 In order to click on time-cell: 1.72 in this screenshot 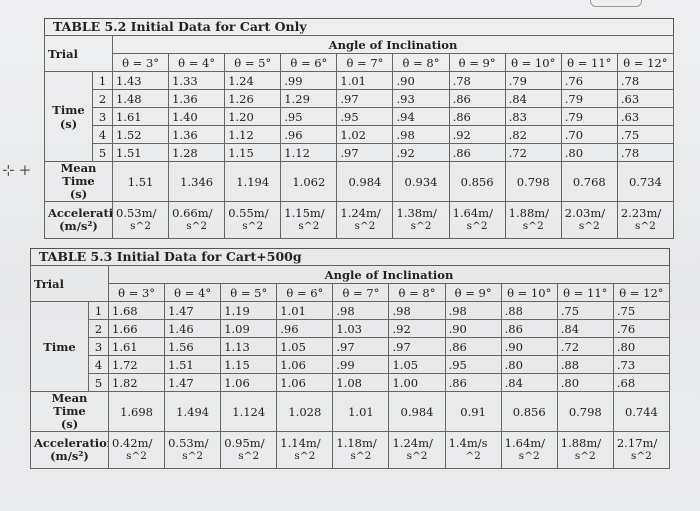, I will do `click(136, 364)`.